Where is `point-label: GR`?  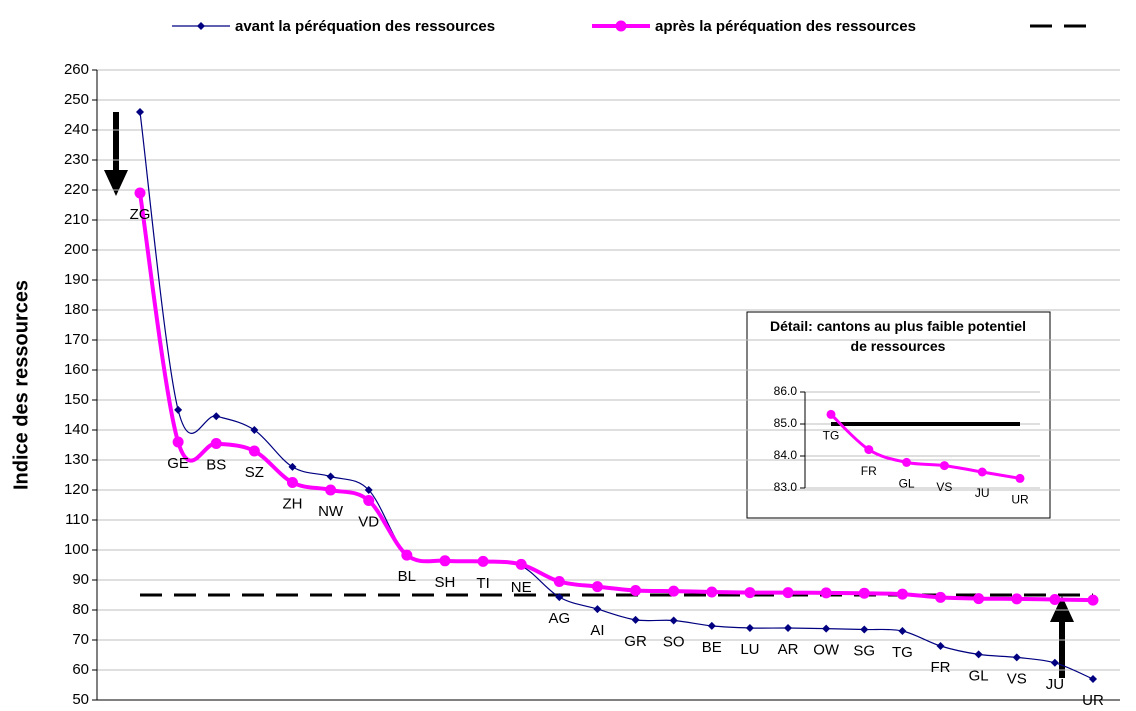
point-label: GR is located at coordinates (635, 641).